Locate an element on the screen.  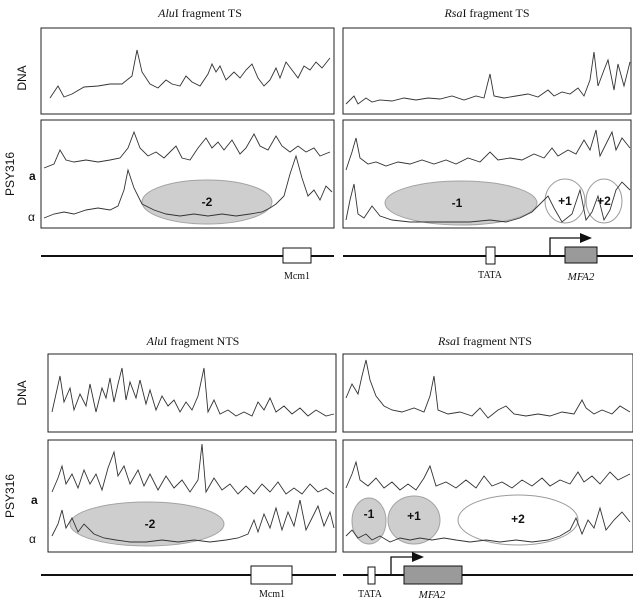
top-mfa2-label: MFA2 is located at coordinates (581, 277).